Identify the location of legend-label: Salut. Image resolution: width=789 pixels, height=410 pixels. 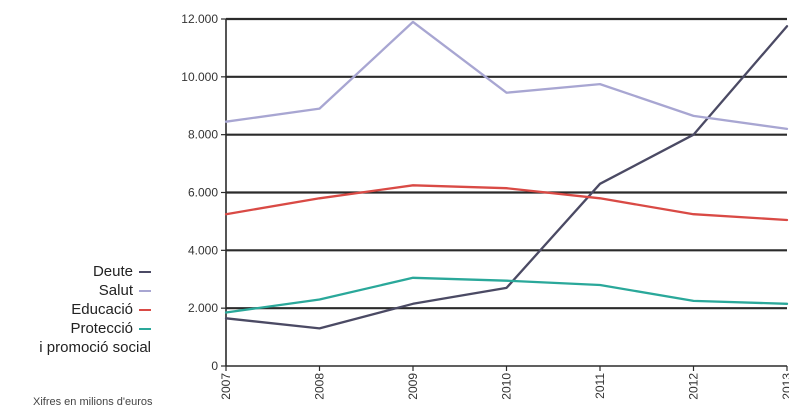
(115, 290).